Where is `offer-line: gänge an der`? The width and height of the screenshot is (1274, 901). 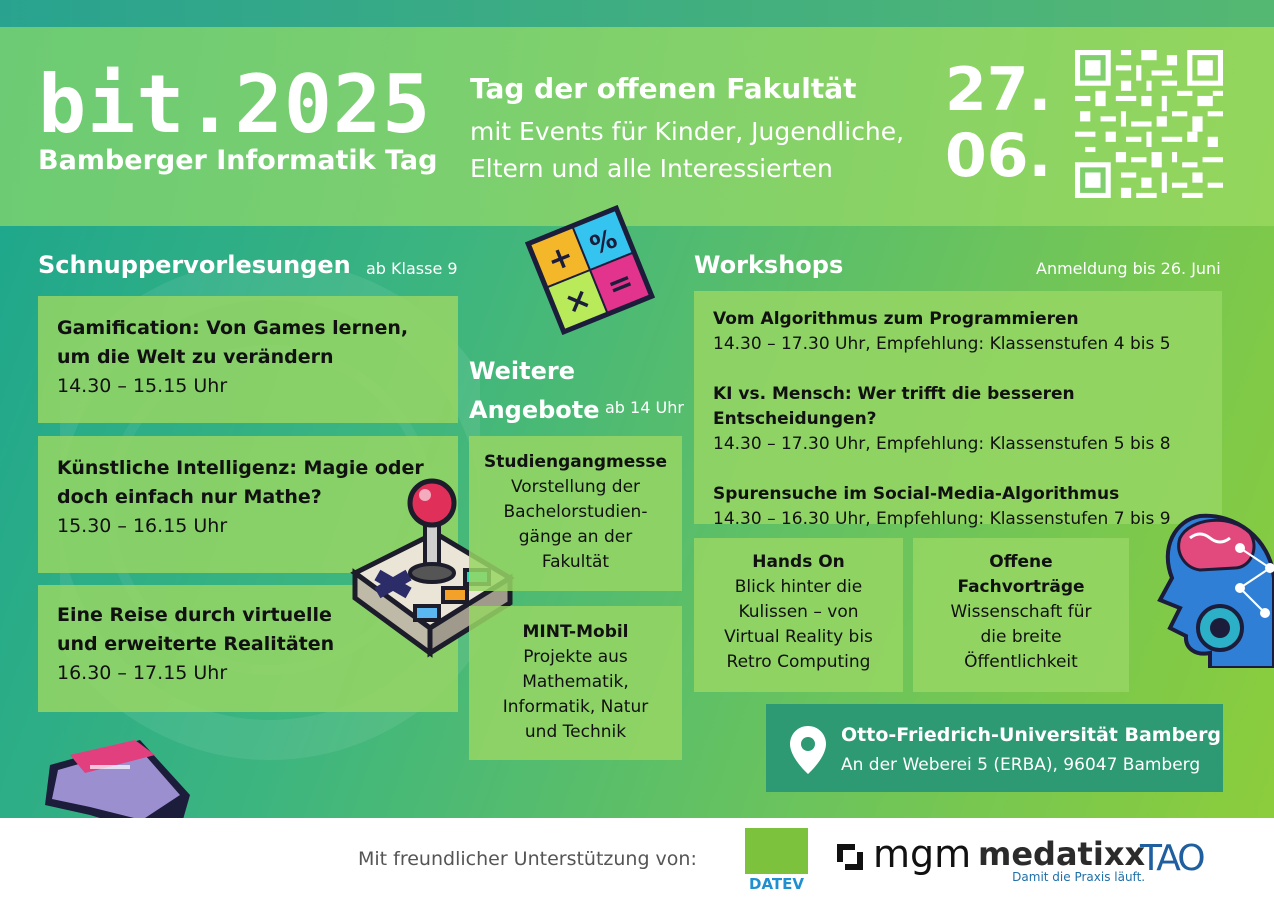
offer-line: gänge an der is located at coordinates (575, 537).